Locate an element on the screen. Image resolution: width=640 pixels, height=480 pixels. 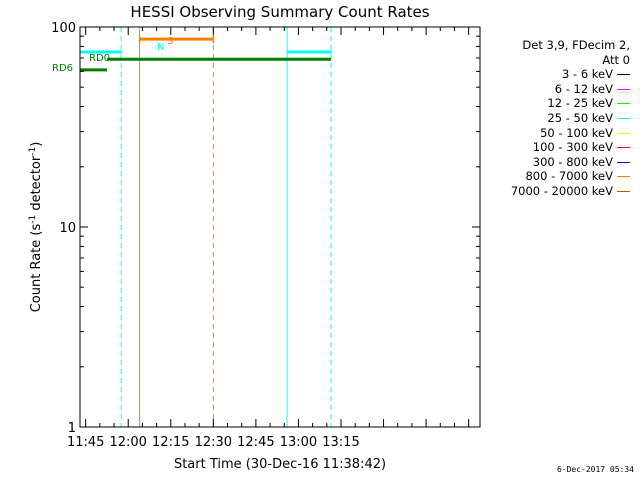
timestamp: 6-Dec-2017 05:34 is located at coordinates (595, 469).